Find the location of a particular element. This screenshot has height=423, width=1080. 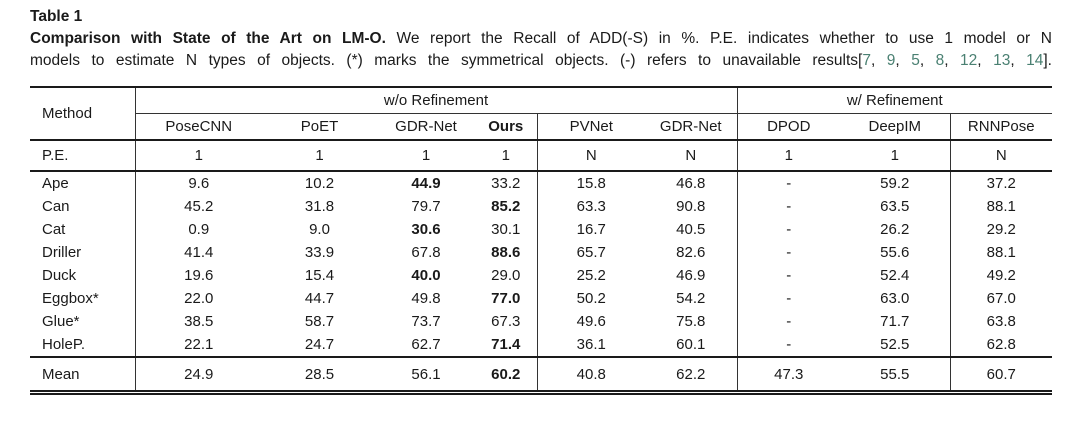

recall-value-cell: 55.6 is located at coordinates (895, 252).